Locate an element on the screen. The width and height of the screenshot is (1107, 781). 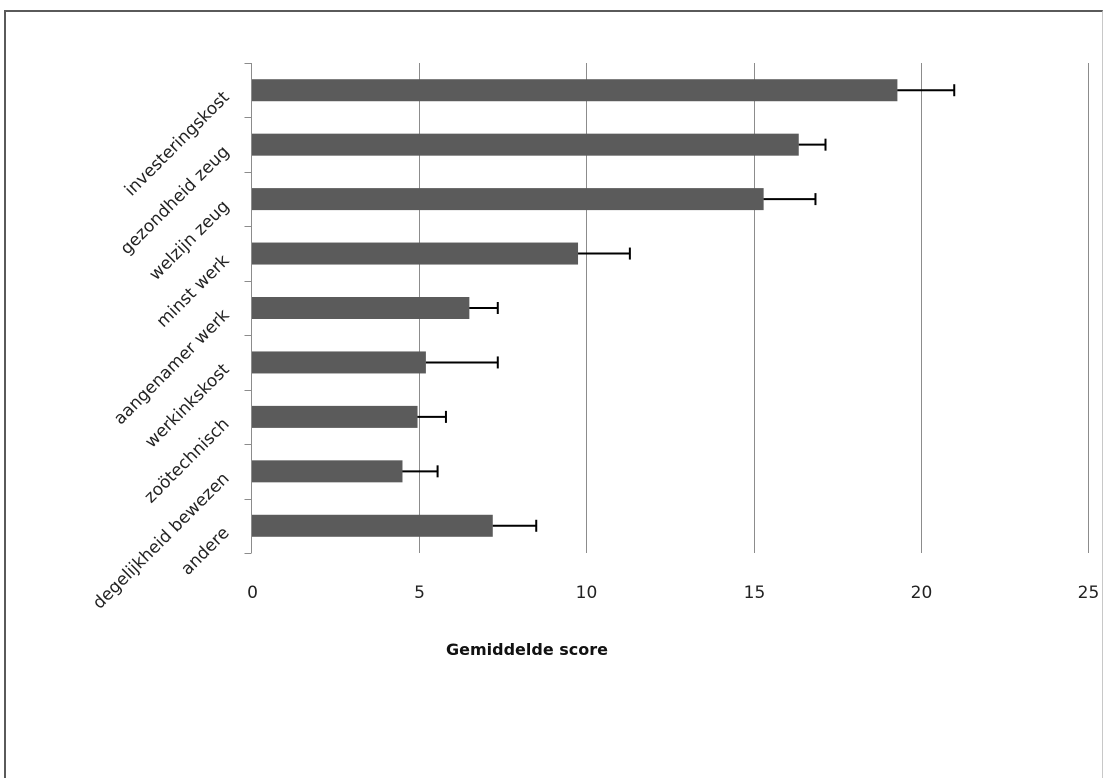
x-tick-label: 15 is located at coordinates (755, 593).